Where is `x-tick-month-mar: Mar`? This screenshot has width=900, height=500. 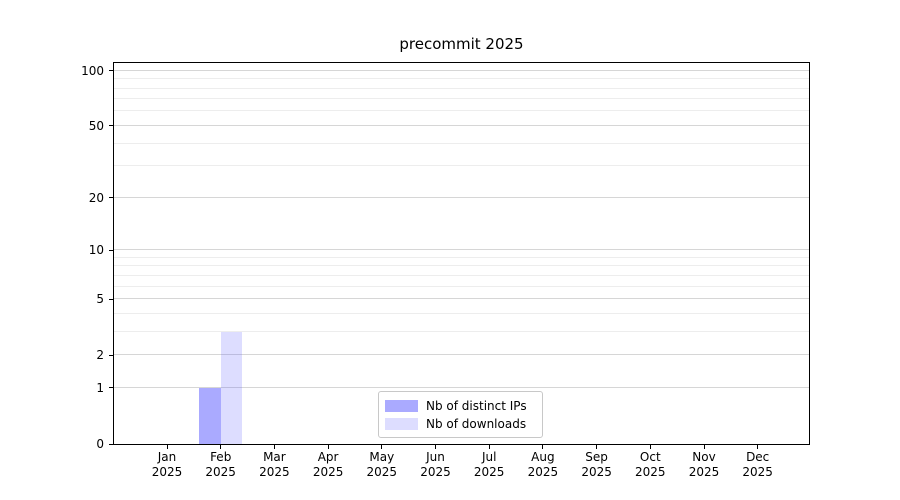
x-tick-month-mar: Mar is located at coordinates (274, 457).